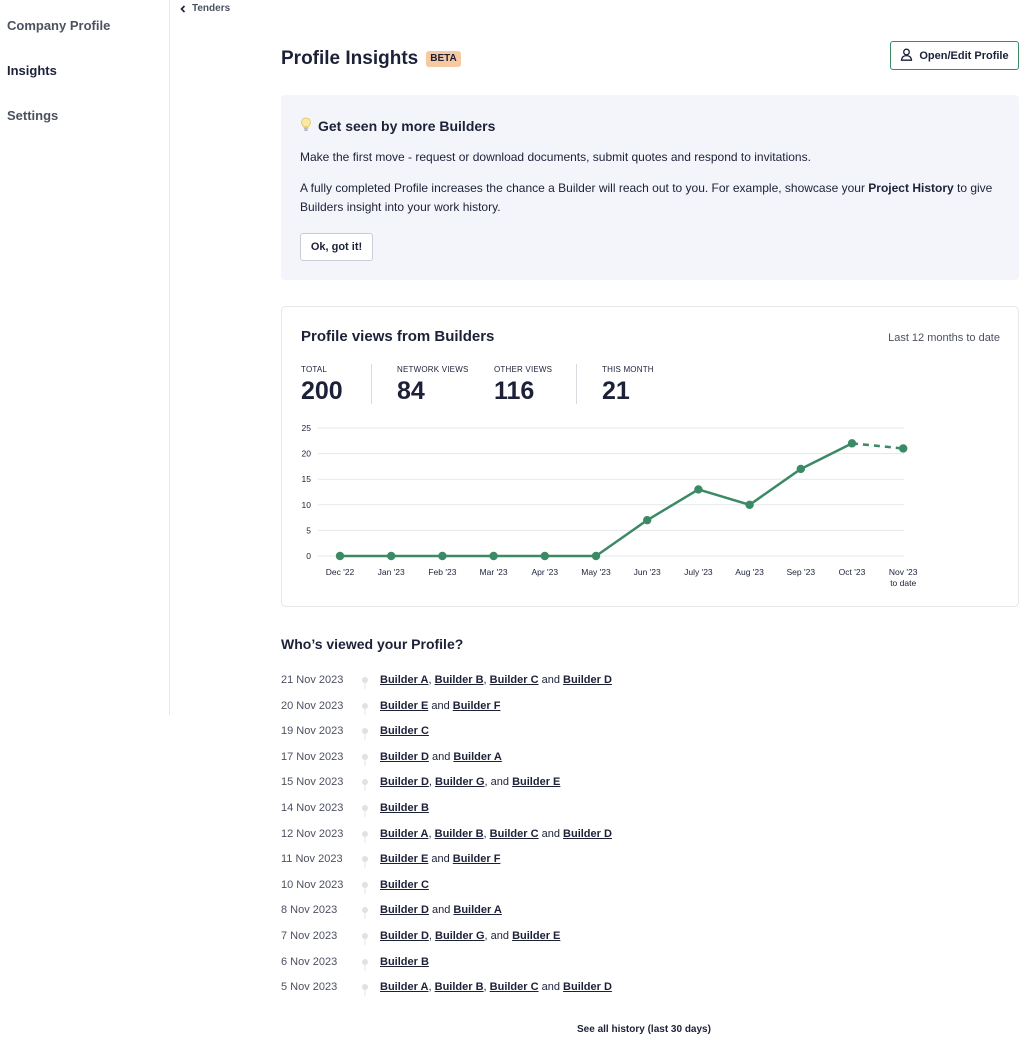 This screenshot has height=1042, width=1028. I want to click on project-history-text: Project History, so click(911, 188).